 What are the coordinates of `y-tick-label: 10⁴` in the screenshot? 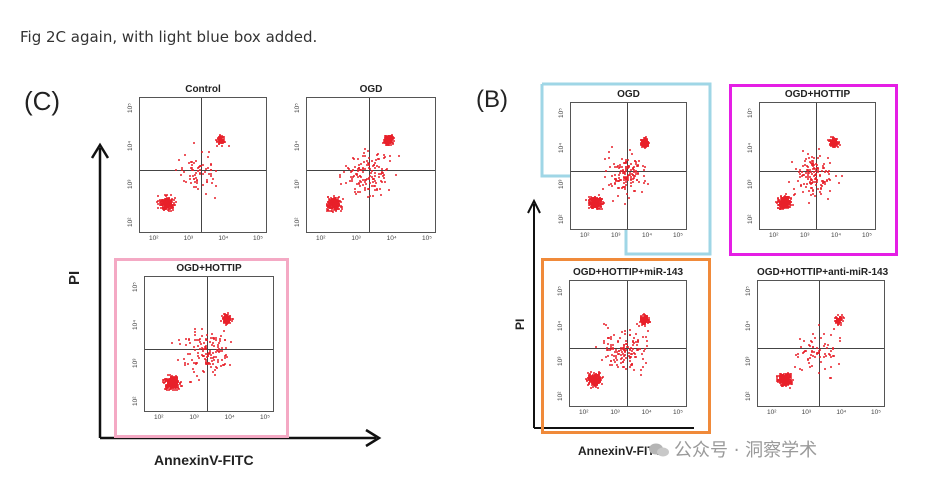 It's located at (130, 145).